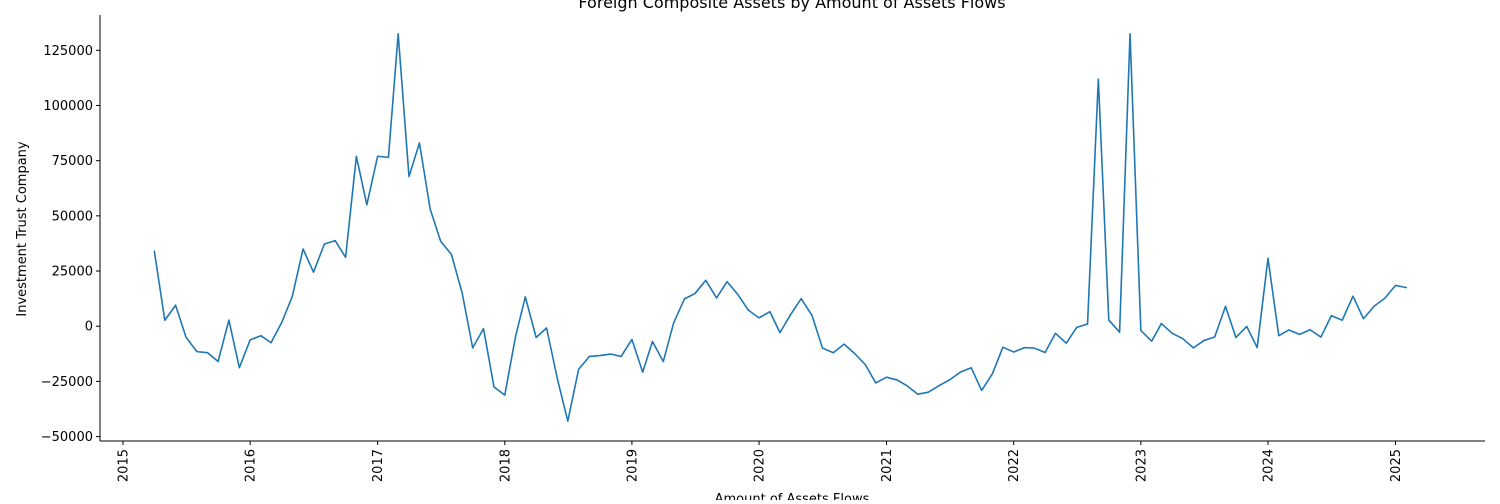  What do you see at coordinates (22, 229) in the screenshot?
I see `y-axis-label: Investment Trust Company` at bounding box center [22, 229].